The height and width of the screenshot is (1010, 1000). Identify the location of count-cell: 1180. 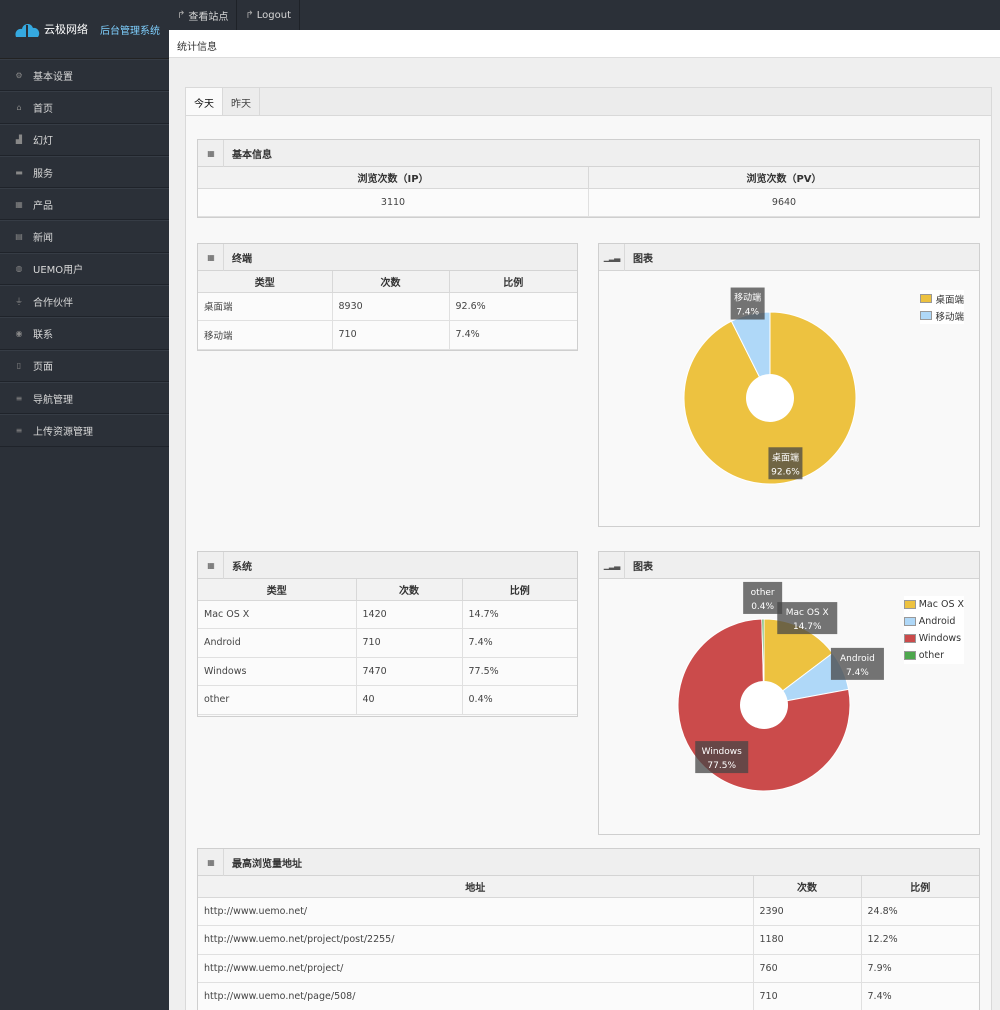
(807, 940).